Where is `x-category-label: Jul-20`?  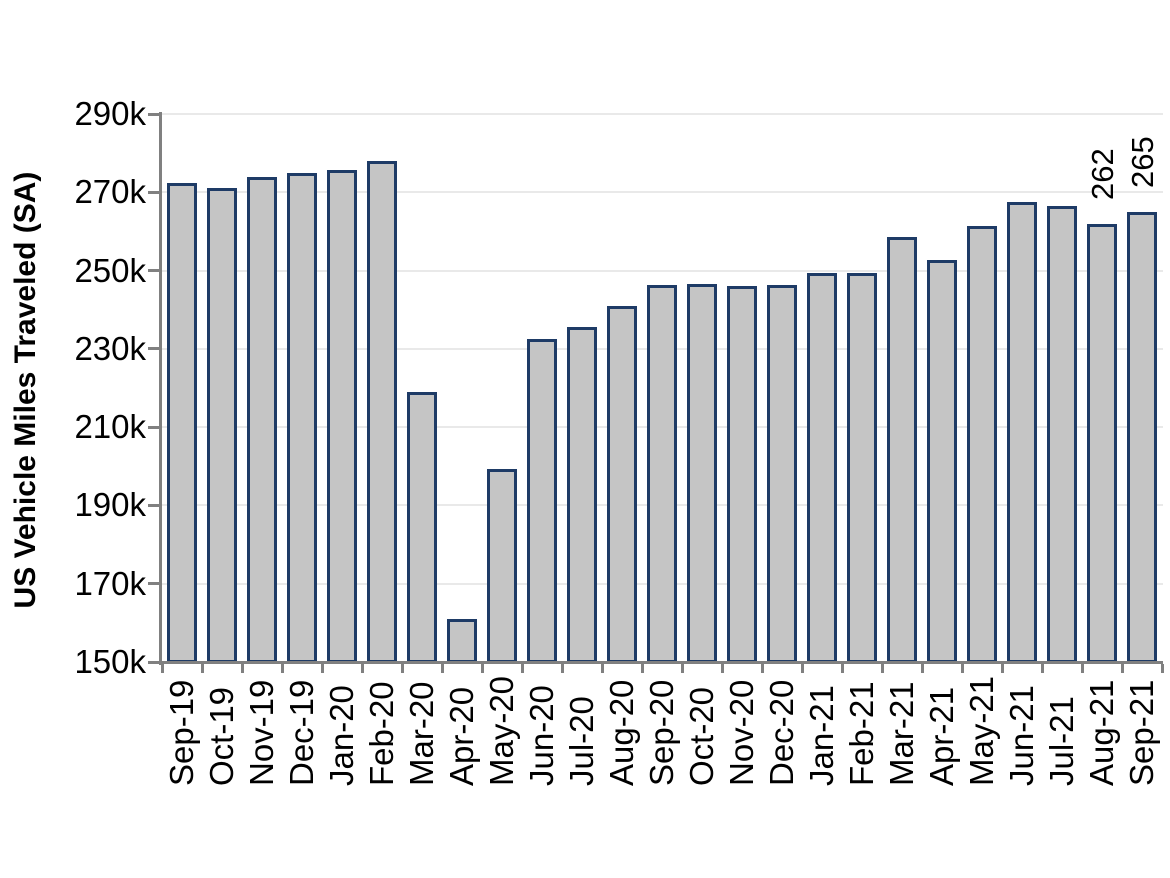
x-category-label: Jul-20 is located at coordinates (581, 741).